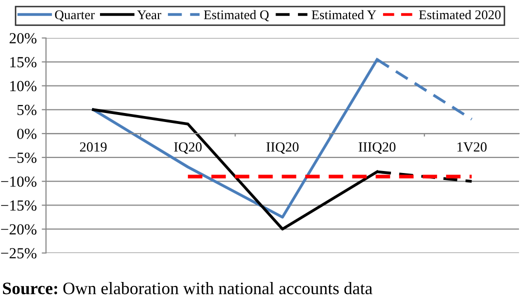  I want to click on y-tick-label: −25%, so click(18, 253).